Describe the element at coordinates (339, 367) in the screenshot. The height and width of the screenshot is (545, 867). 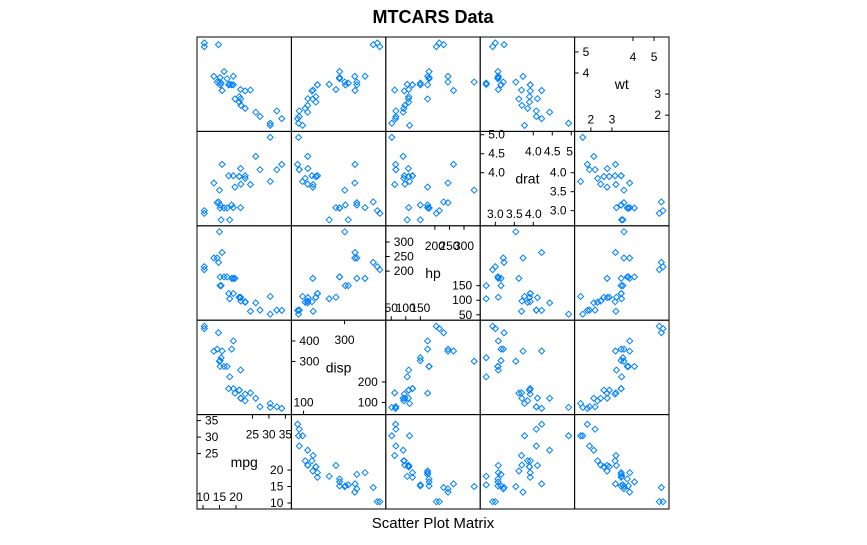
I see `variable-name-disp: disp` at that location.